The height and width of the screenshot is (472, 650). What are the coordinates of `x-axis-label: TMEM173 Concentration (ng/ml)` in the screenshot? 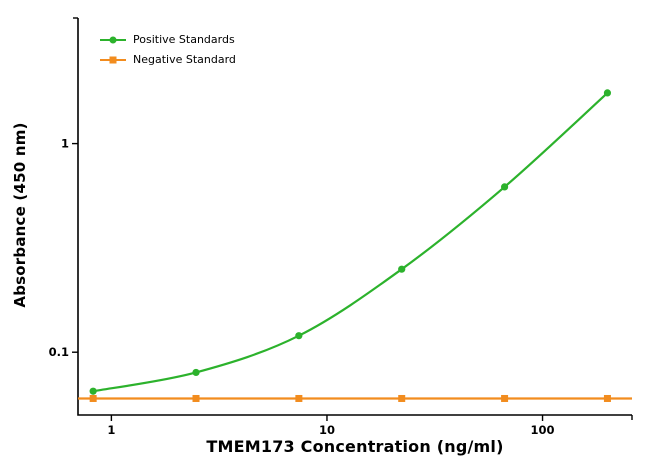 It's located at (355, 446).